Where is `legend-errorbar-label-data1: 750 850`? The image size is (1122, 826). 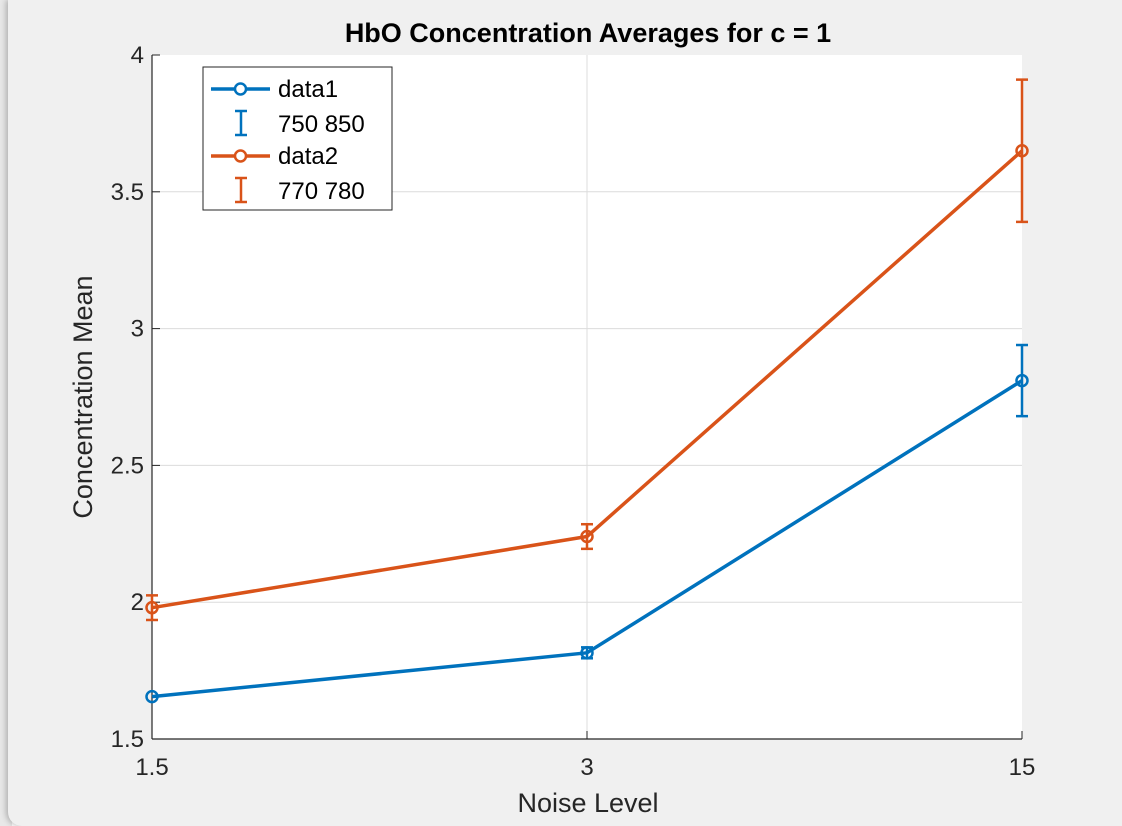
legend-errorbar-label-data1: 750 850 is located at coordinates (321, 124).